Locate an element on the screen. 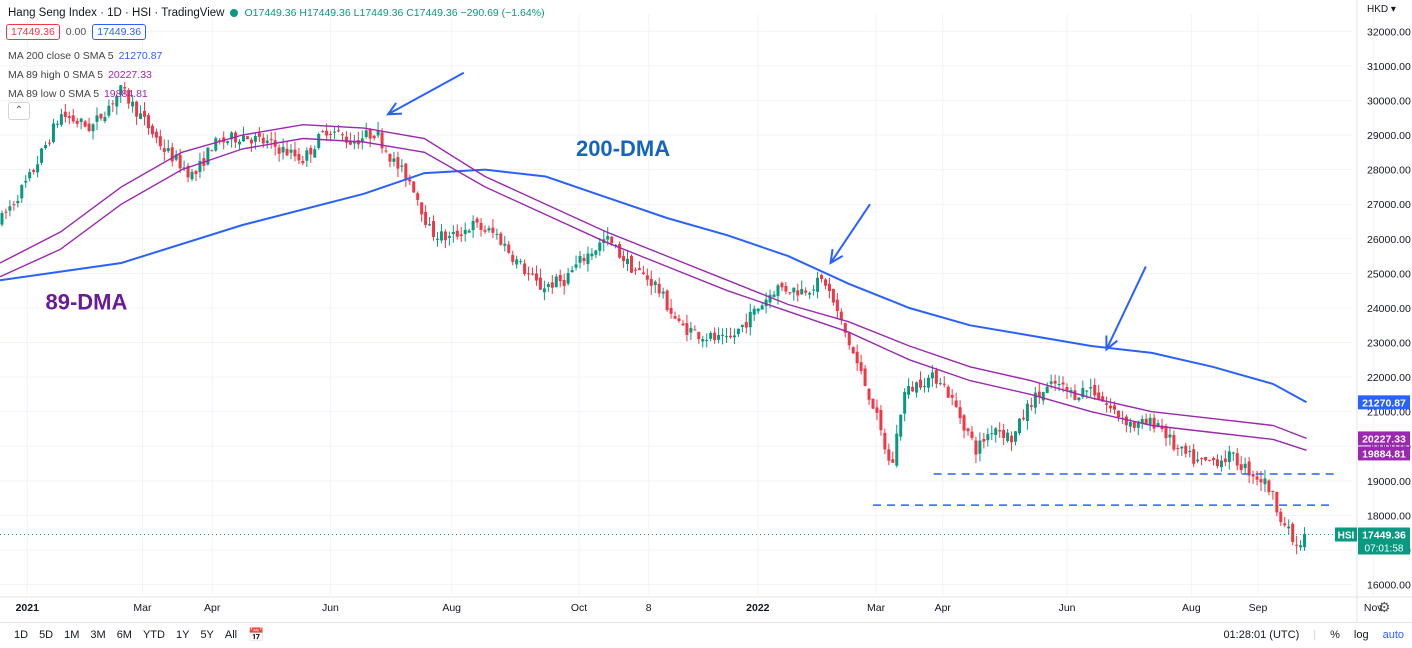 The image size is (1412, 648). indicator-value: 20227.33 is located at coordinates (130, 75).